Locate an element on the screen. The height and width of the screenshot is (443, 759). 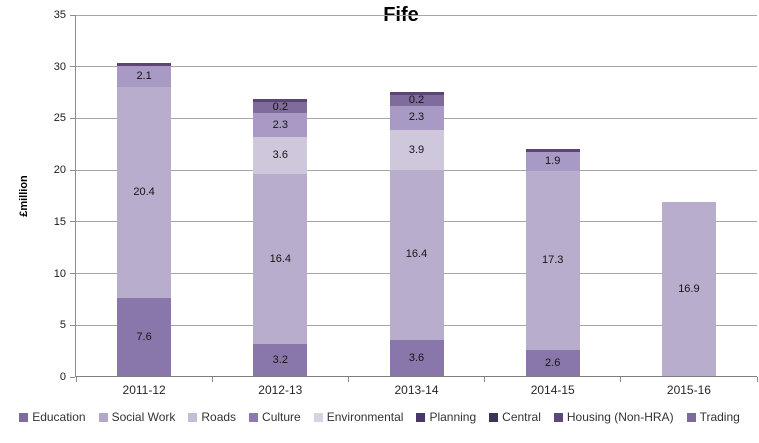
bar-slot-2015-16: 16.9 is located at coordinates (689, 196).